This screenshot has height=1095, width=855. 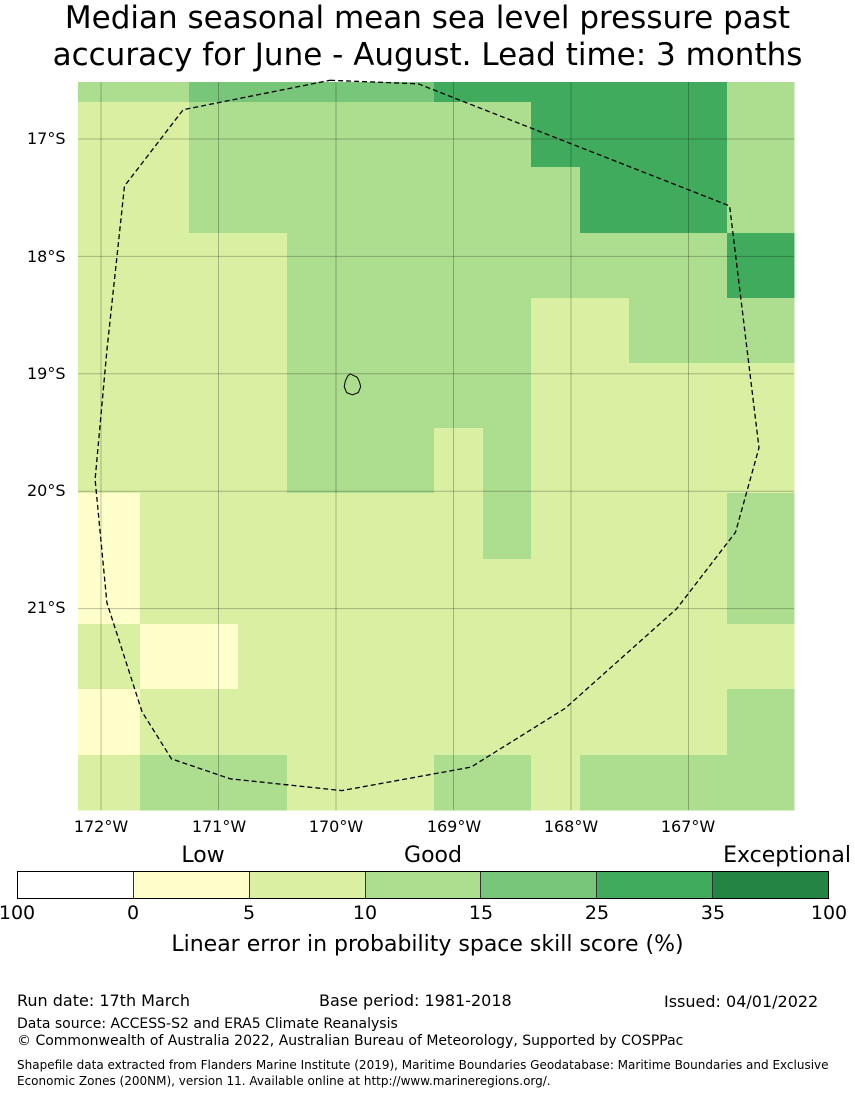 What do you see at coordinates (46, 607) in the screenshot?
I see `lat-label-21s: 21°S` at bounding box center [46, 607].